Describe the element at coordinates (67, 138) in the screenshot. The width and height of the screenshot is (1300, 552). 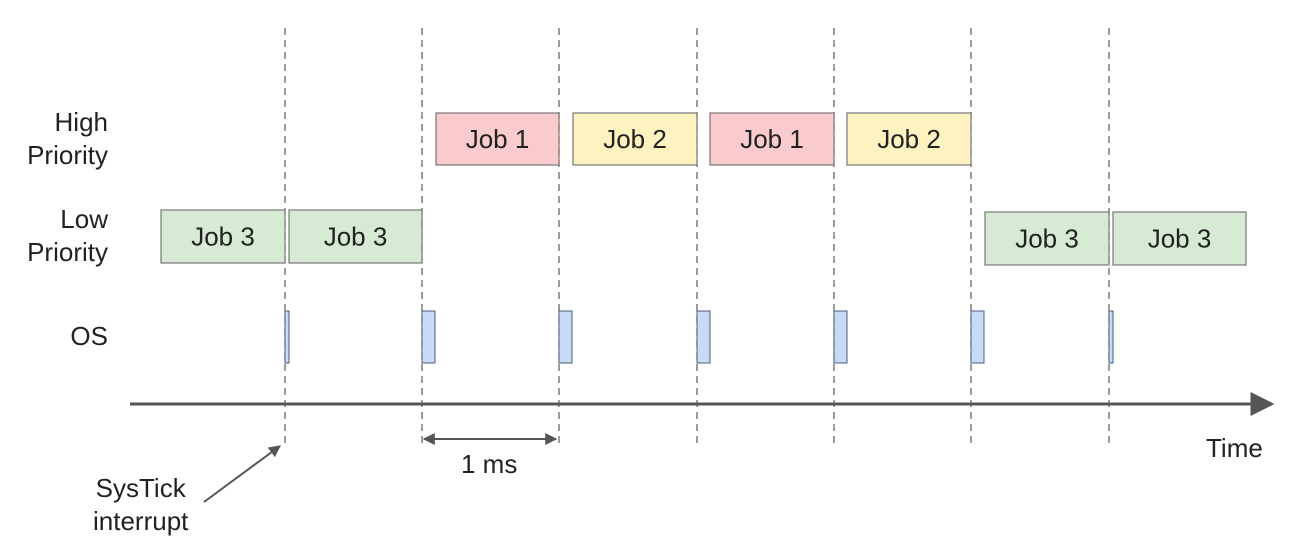
I see `row-label-high-priority: High Priority` at that location.